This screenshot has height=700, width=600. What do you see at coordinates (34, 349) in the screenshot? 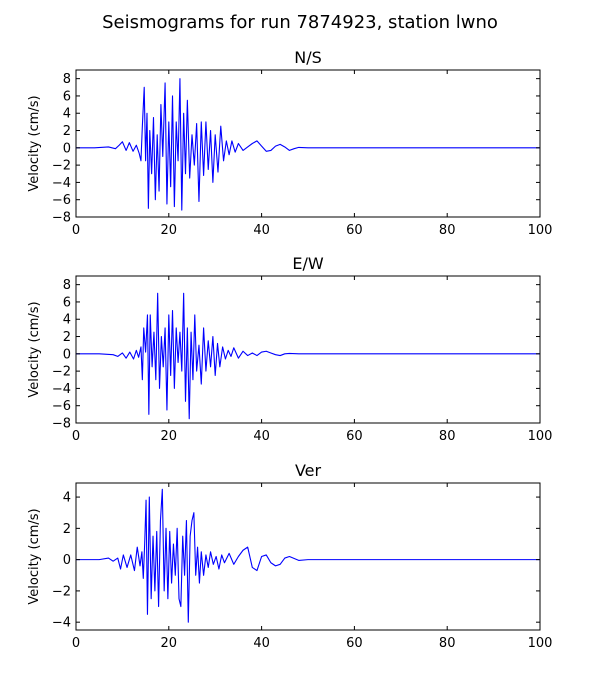
I see `panel-ew-ylabel: Velocity (cm/s)` at bounding box center [34, 349].